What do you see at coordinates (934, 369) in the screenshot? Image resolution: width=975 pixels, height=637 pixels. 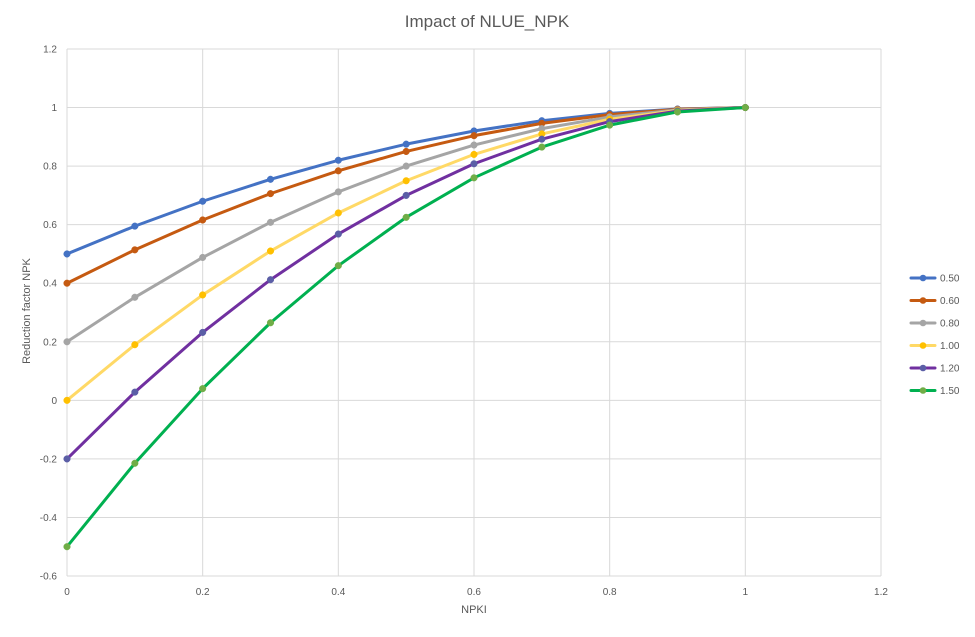 I see `legend-item: 1.20` at bounding box center [934, 369].